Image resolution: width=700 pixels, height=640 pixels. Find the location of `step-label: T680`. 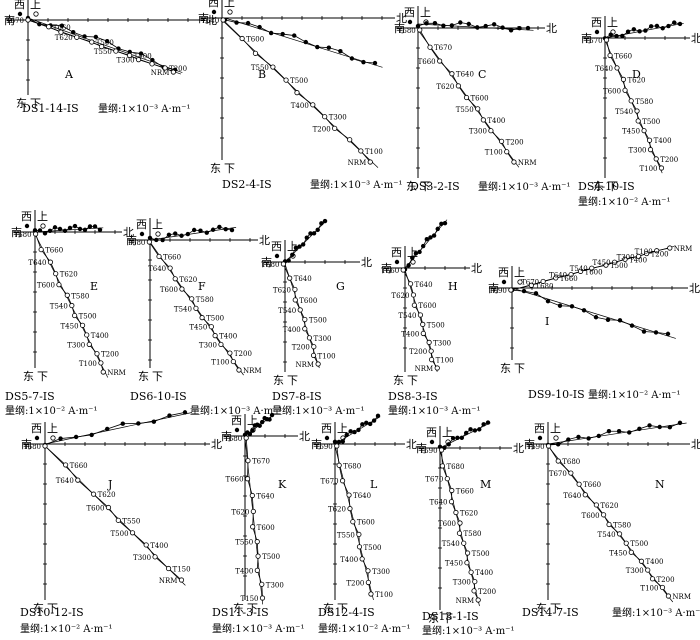

step-label: T680 is located at coordinates (233, 439).